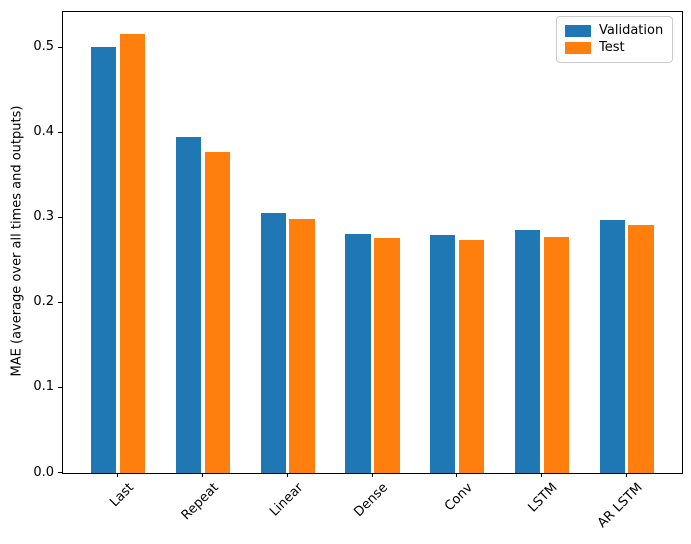 The image size is (691, 544). Describe the element at coordinates (60, 132) in the screenshot. I see `y-tick-mark-0.4` at that location.